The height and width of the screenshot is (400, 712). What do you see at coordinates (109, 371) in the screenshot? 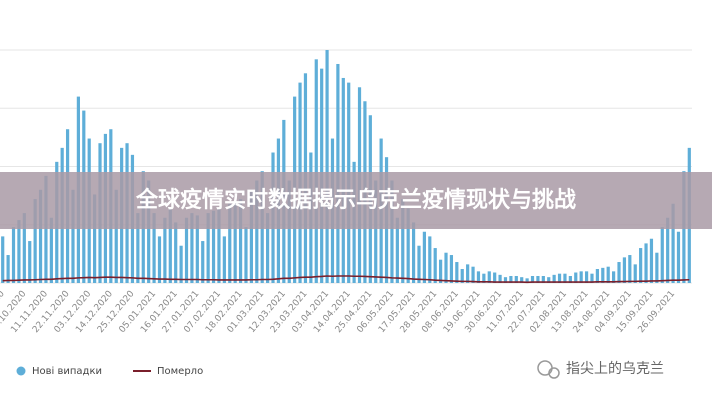
I see `legend: Нові випадки Померло` at bounding box center [109, 371].